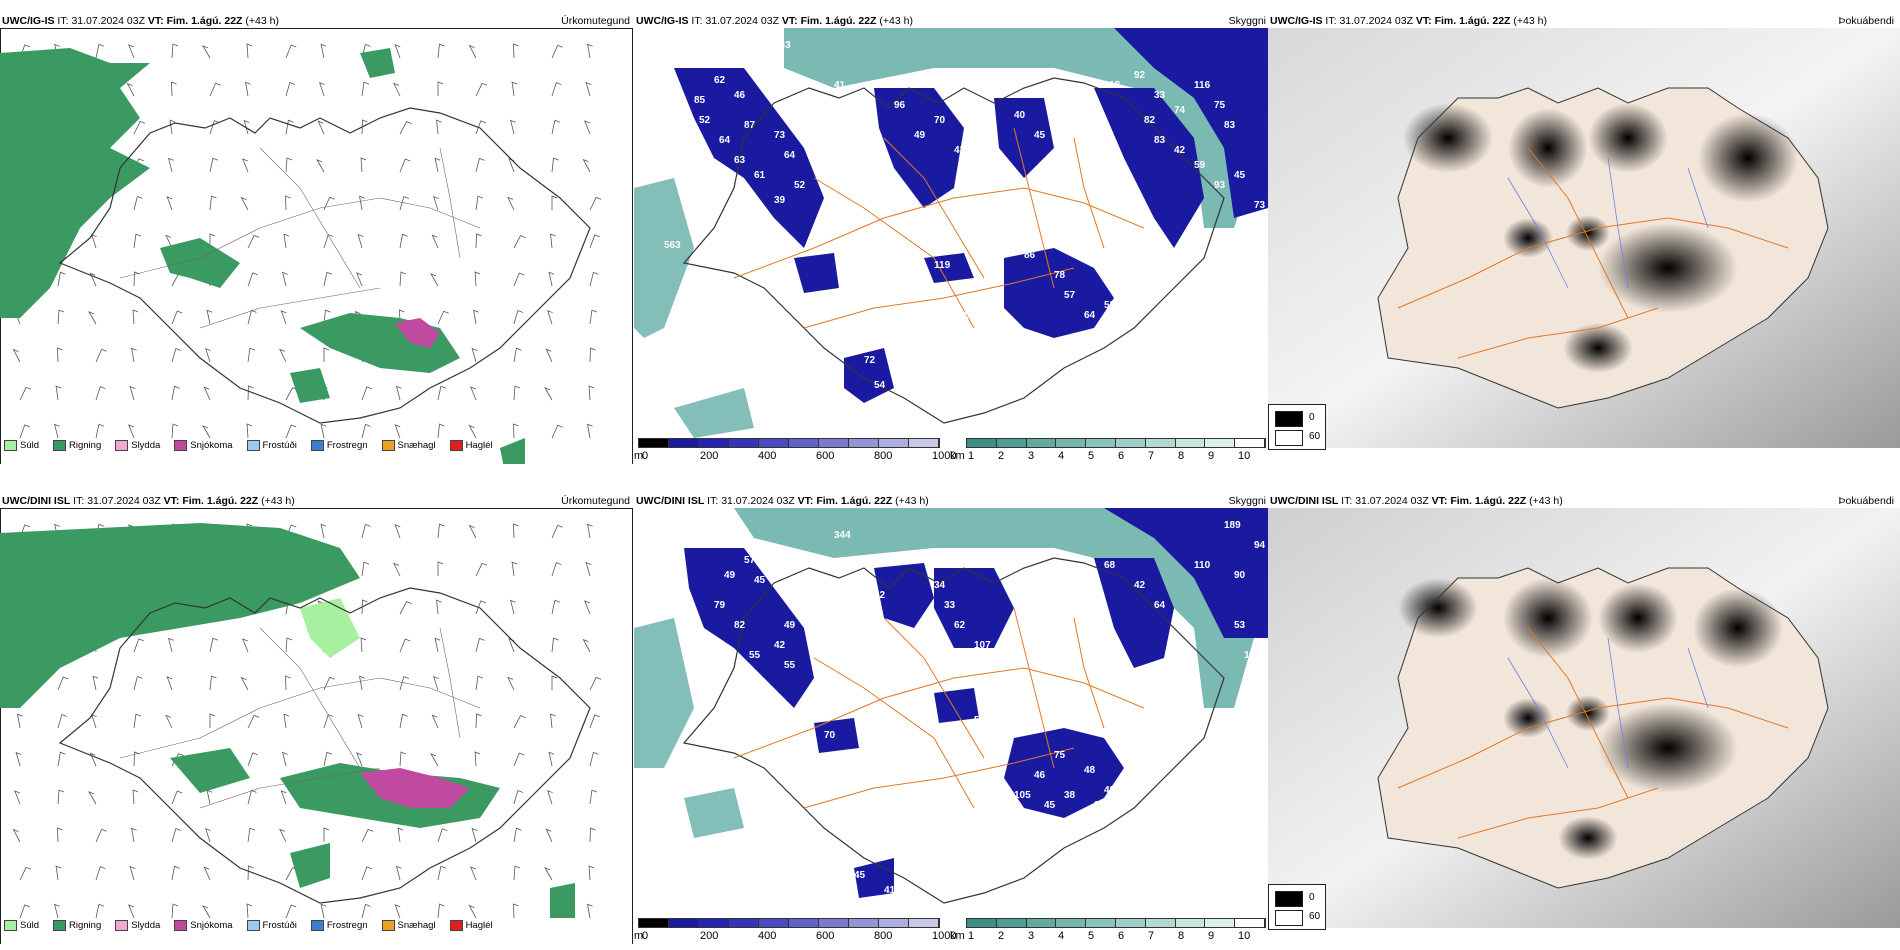 Image resolution: width=1900 pixels, height=950 pixels. What do you see at coordinates (203, 925) in the screenshot?
I see `legend-item: Snjókoma` at bounding box center [203, 925].